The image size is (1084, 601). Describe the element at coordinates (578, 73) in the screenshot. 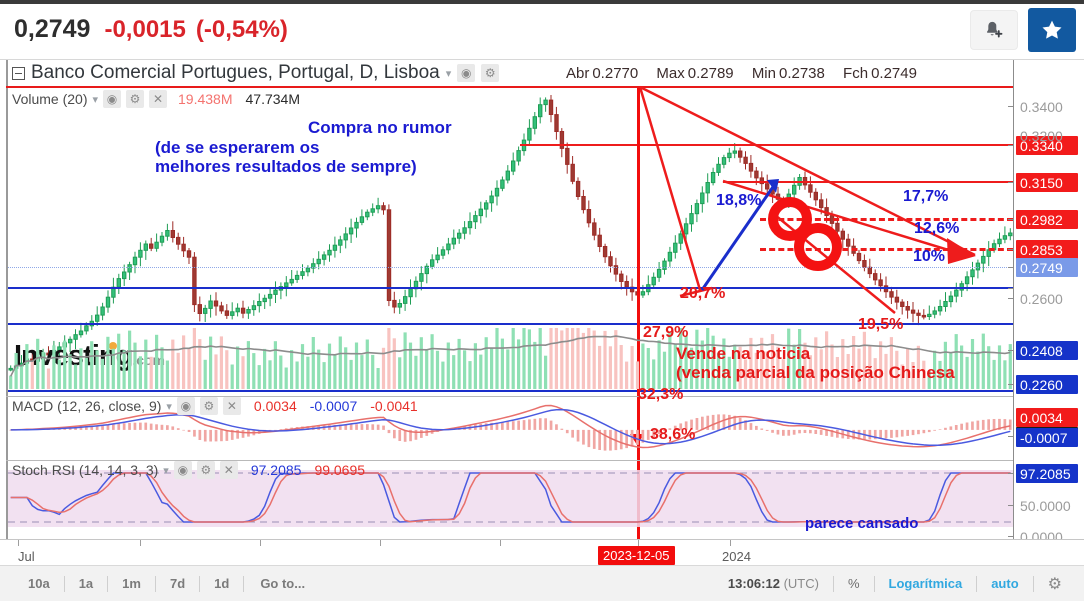

I see `ohlc-label-open: Abr` at that location.